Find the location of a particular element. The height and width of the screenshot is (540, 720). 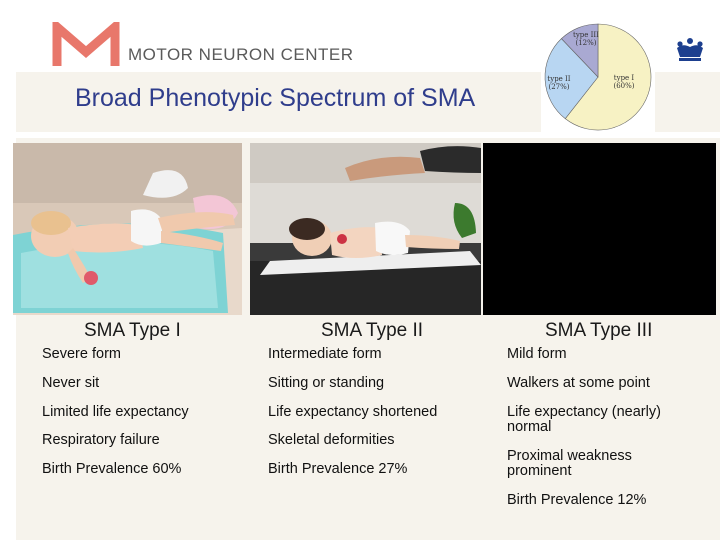

list-item: Proximal weakness prominent is located at coordinates (569, 463).